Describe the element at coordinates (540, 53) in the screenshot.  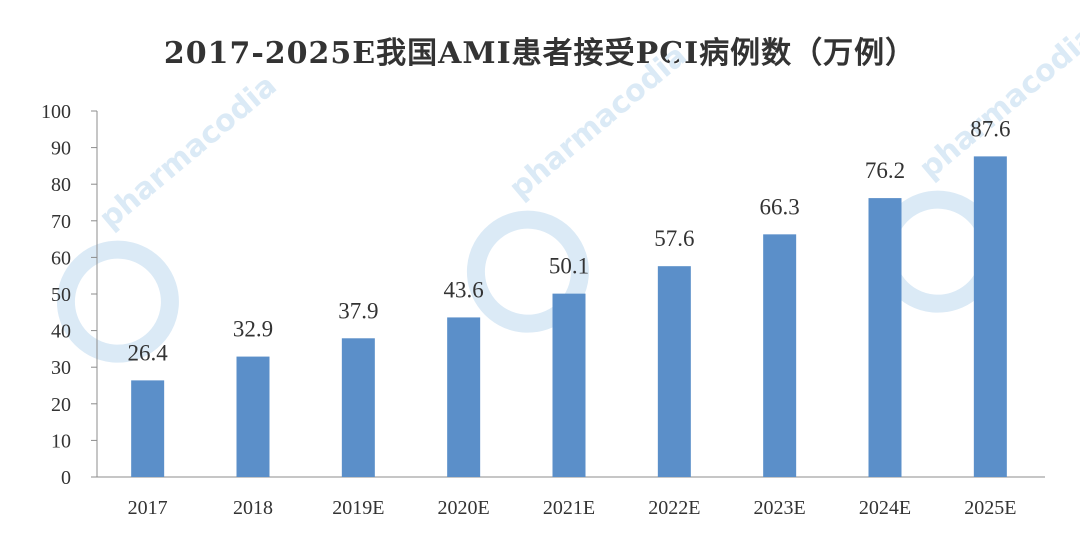
I see `chart-title: 2017-2025E我国AMI患者接受PCI病例数（万例）` at that location.